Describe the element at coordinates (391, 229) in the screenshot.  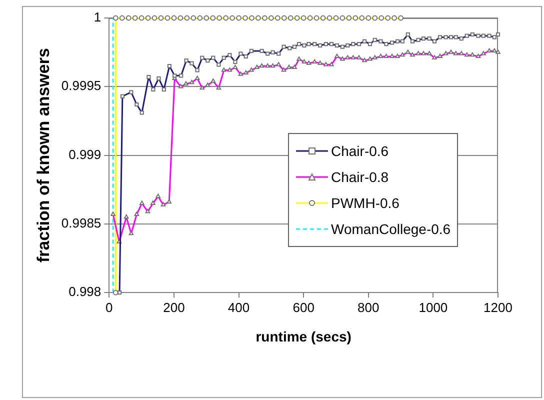
I see `legend-label: WomanCollege-0.6` at that location.